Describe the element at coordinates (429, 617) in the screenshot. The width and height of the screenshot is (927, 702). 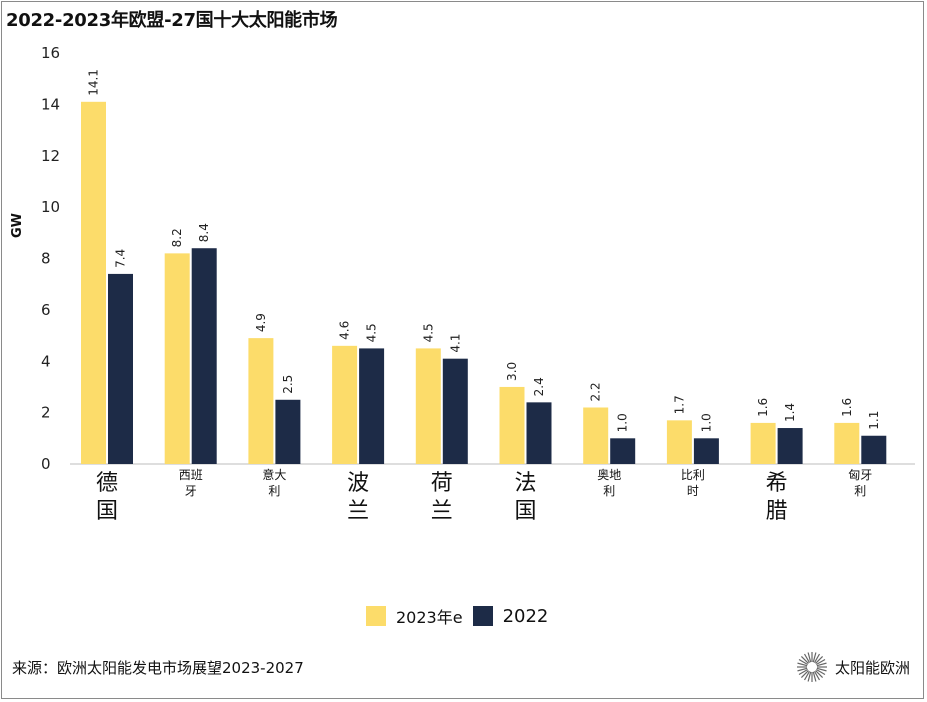
I see `legend-label-2023: 2023年e` at that location.